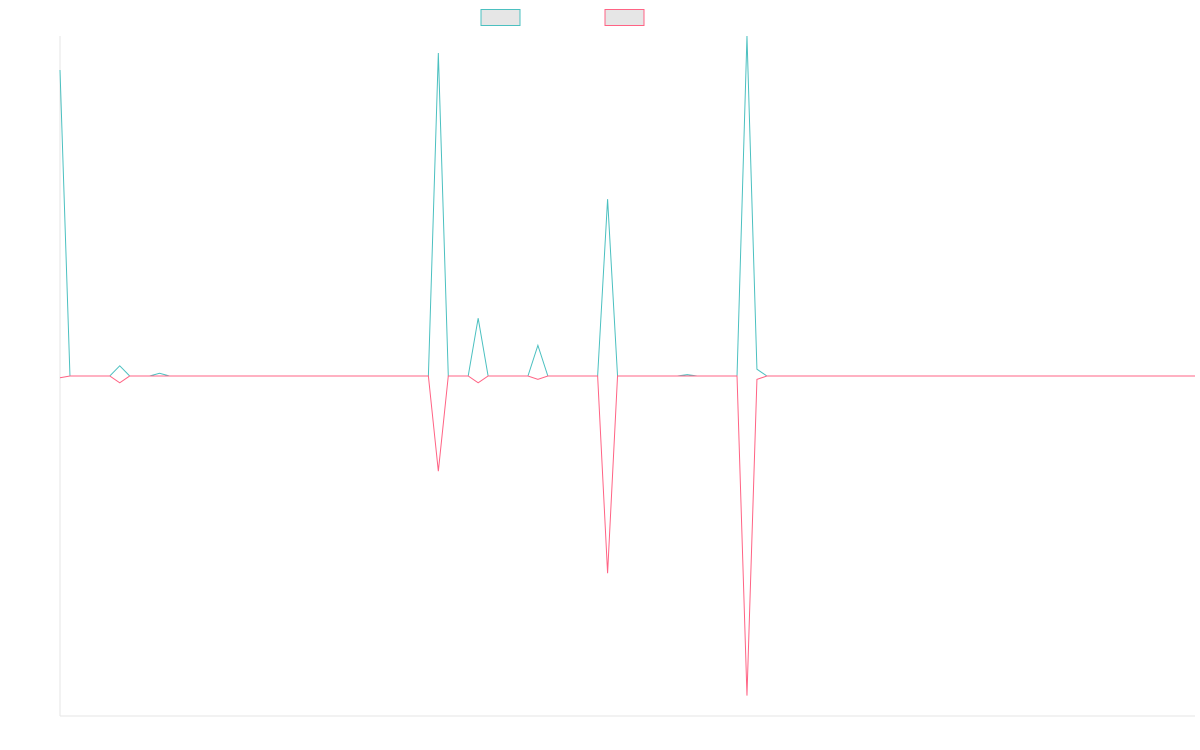  What do you see at coordinates (562, 17) in the screenshot?
I see `legend` at bounding box center [562, 17].